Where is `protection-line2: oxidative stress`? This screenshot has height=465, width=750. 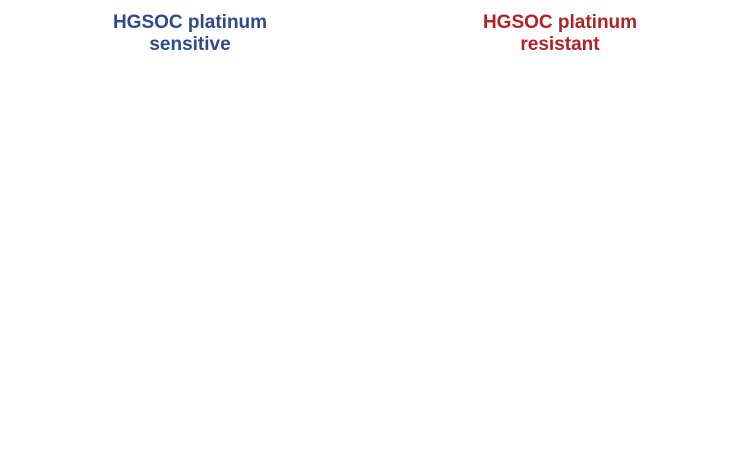
protection-line2: oxidative stress is located at coordinates (469, 316).